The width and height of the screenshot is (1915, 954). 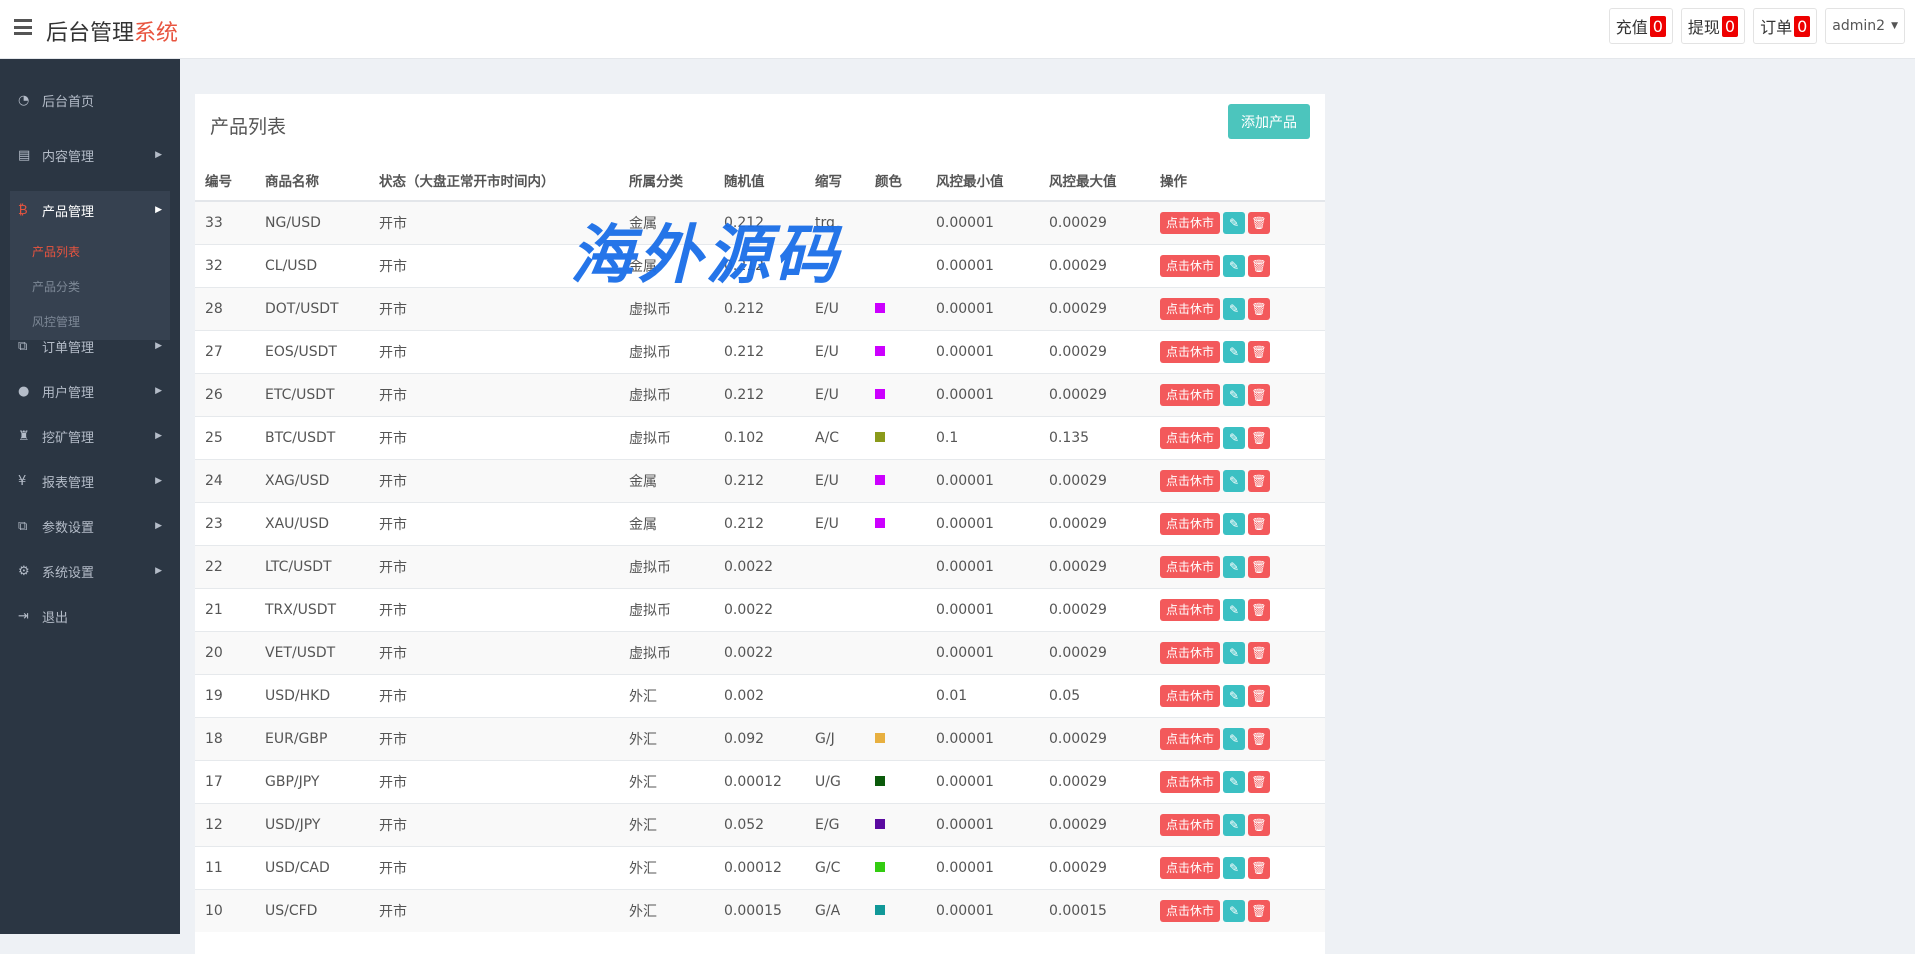 I want to click on badge: 充值 0, so click(x=1640, y=26).